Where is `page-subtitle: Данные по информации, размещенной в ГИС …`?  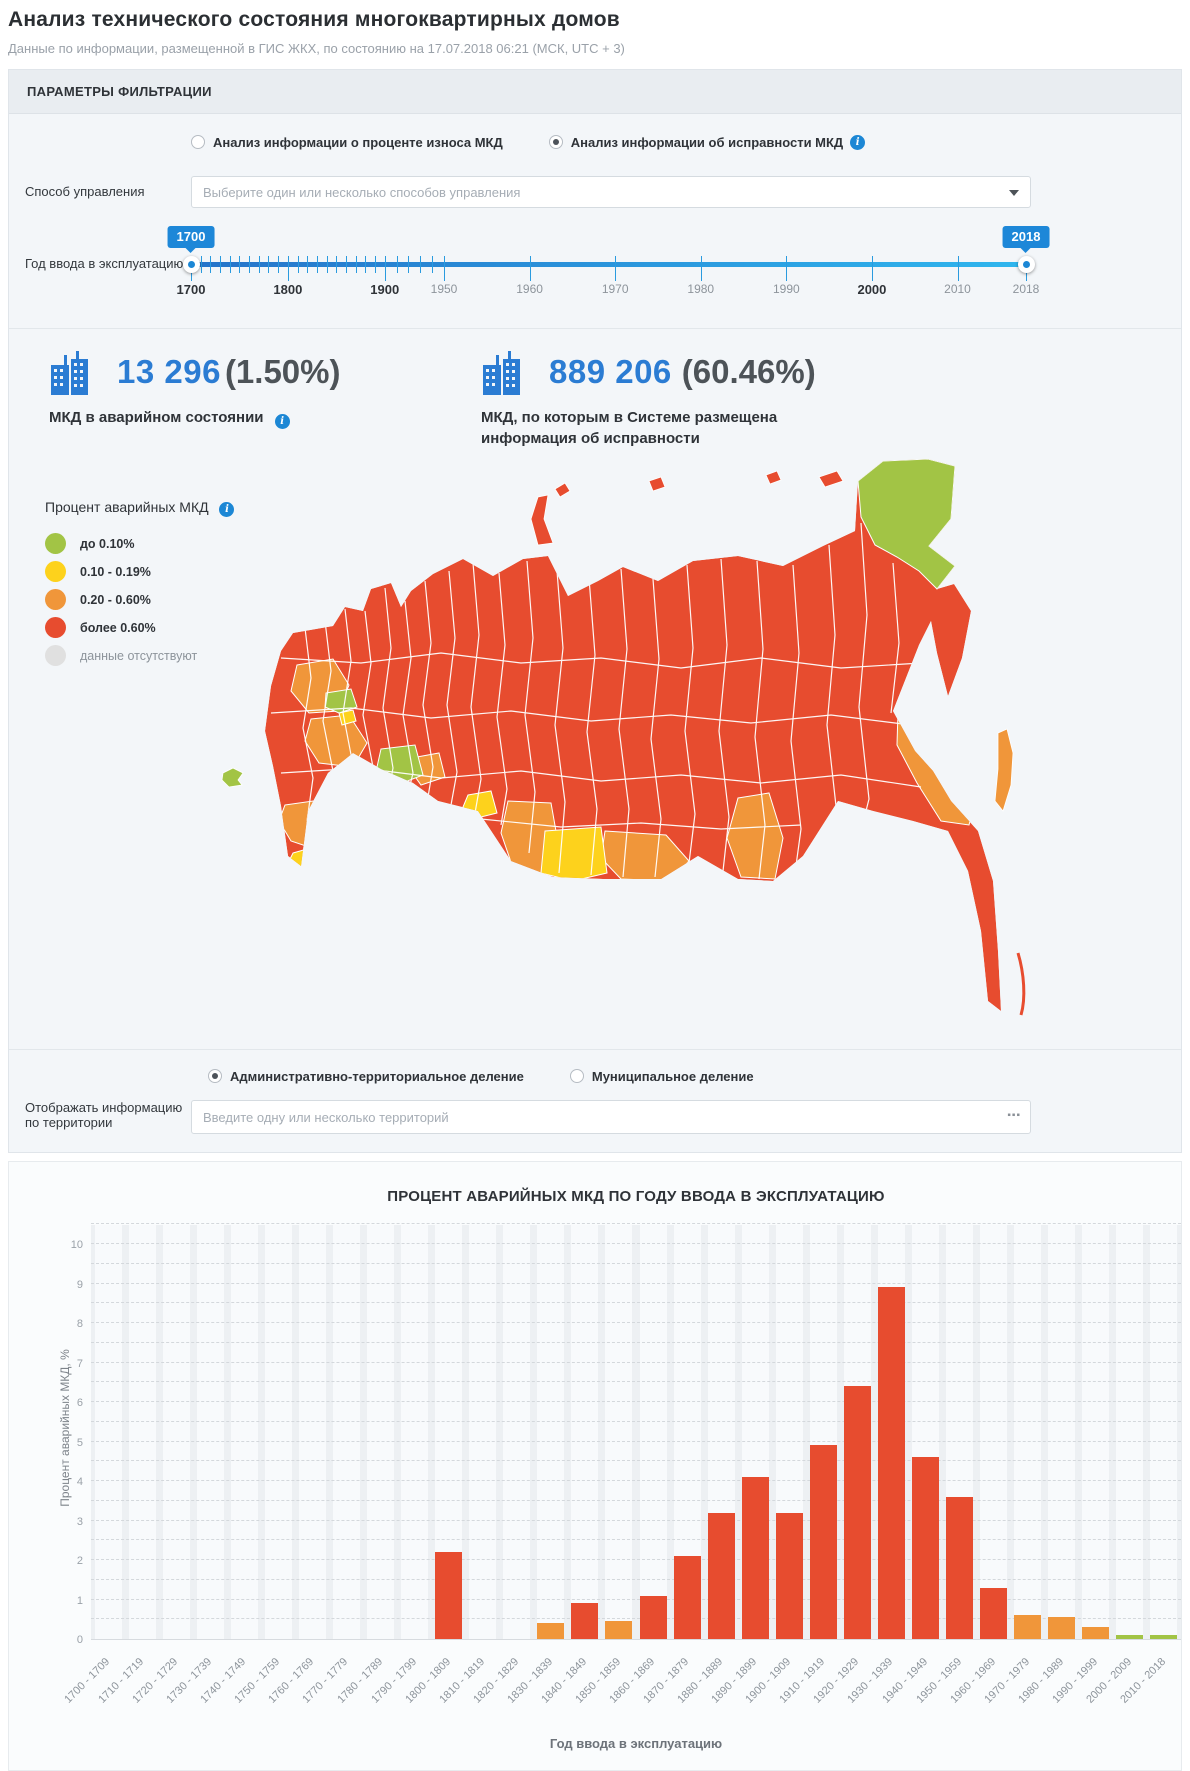
page-subtitle: Данные по информации, размещенной в ГИС … is located at coordinates (316, 48).